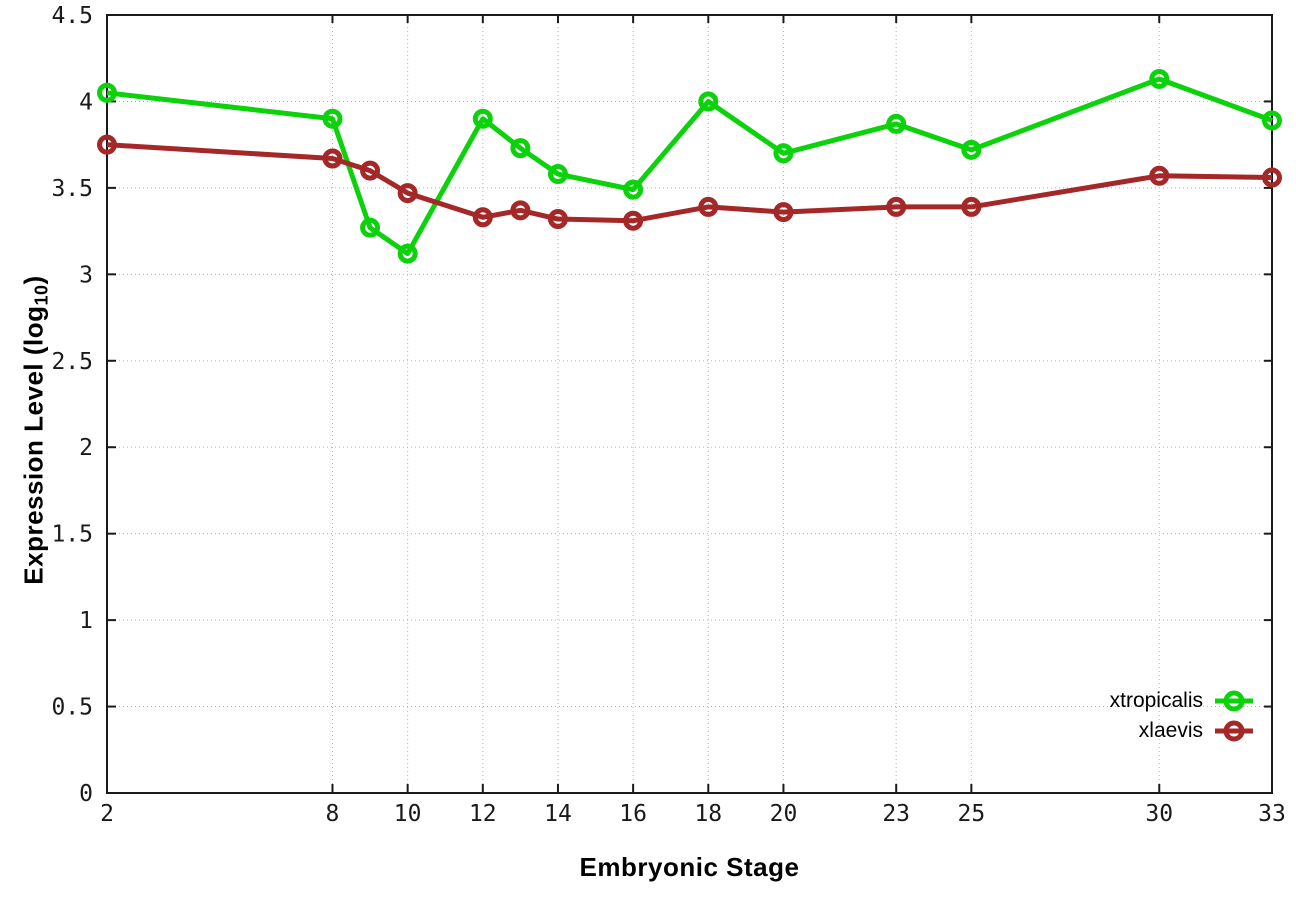 The width and height of the screenshot is (1296, 907). Describe the element at coordinates (558, 814) in the screenshot. I see `x-tick-label: 14` at that location.